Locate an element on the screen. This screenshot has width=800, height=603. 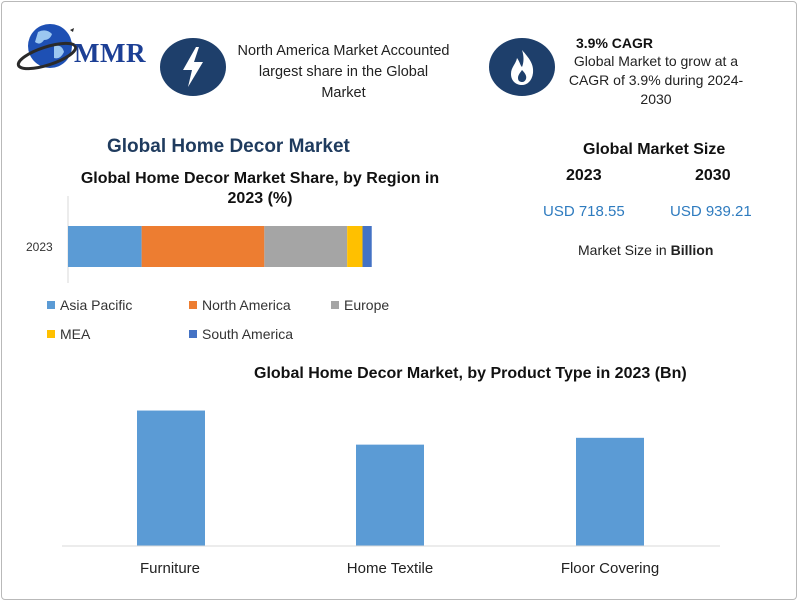
x-tick-home-textile: Home Textile is located at coordinates (390, 568).